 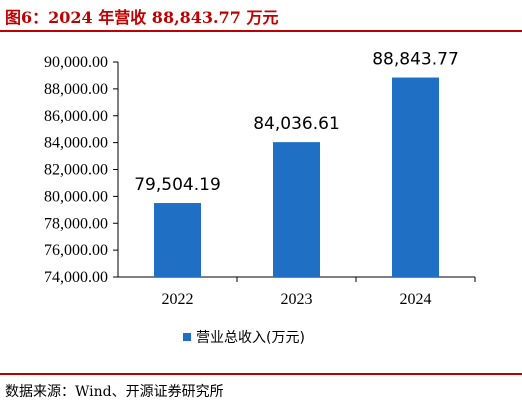 What do you see at coordinates (178, 299) in the screenshot?
I see `x-tick-label: 2022` at bounding box center [178, 299].